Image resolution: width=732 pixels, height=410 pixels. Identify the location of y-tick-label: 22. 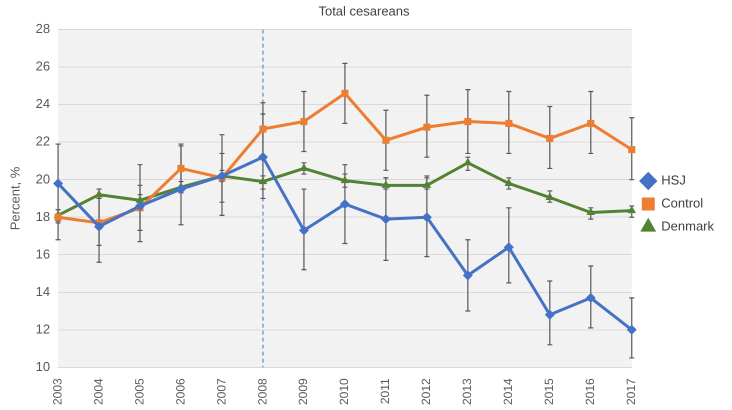
(43, 141).